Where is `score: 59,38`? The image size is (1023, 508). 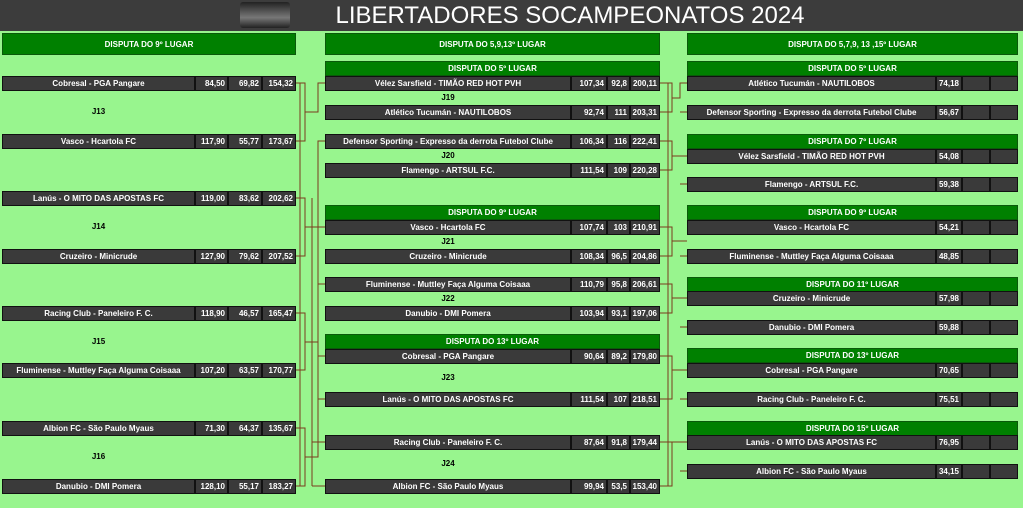
score: 59,38 is located at coordinates (949, 184).